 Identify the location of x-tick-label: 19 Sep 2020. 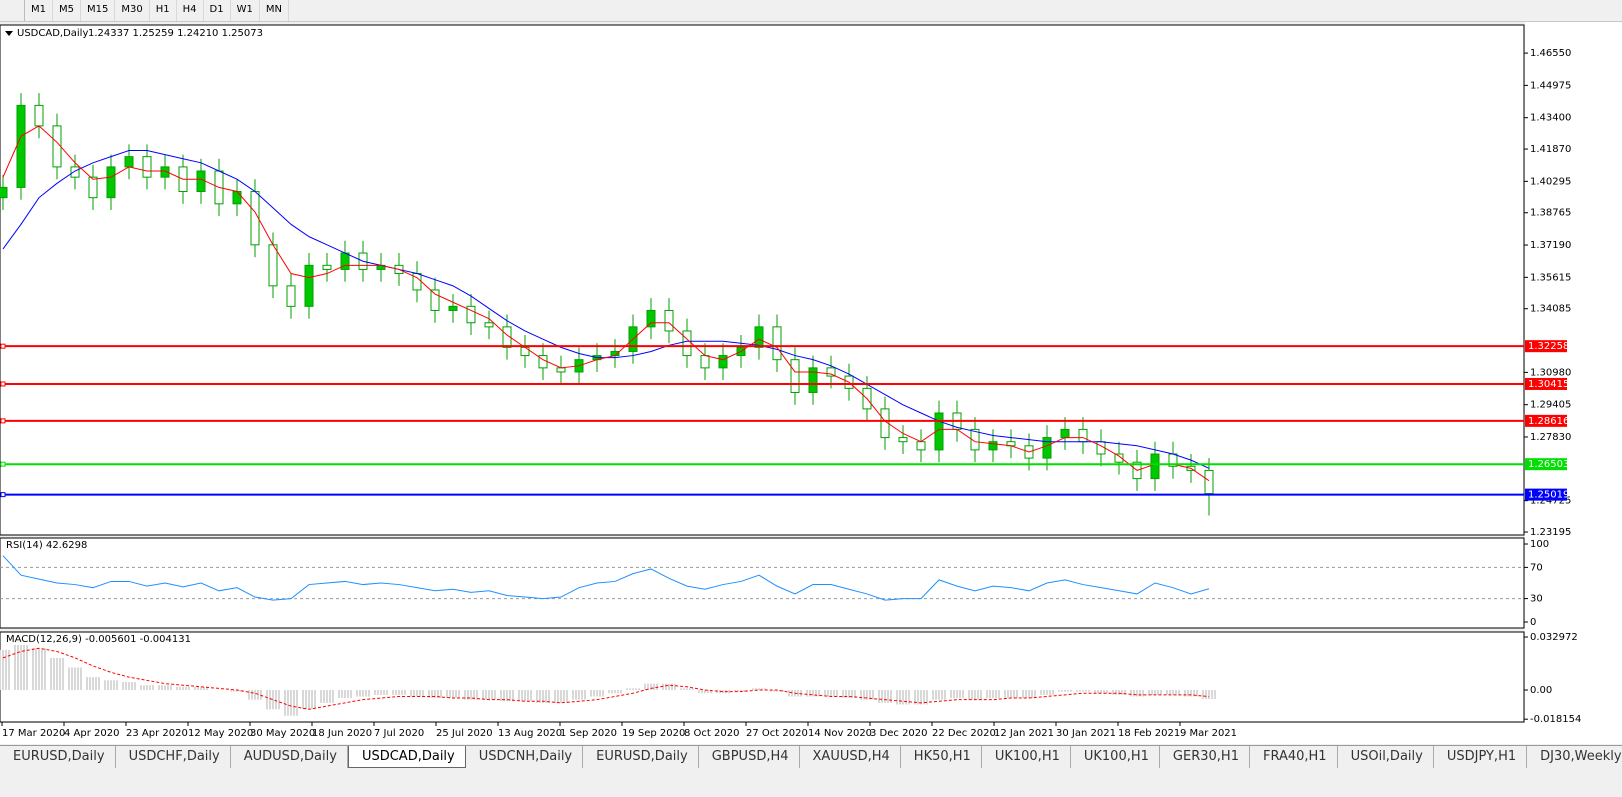
(653, 733).